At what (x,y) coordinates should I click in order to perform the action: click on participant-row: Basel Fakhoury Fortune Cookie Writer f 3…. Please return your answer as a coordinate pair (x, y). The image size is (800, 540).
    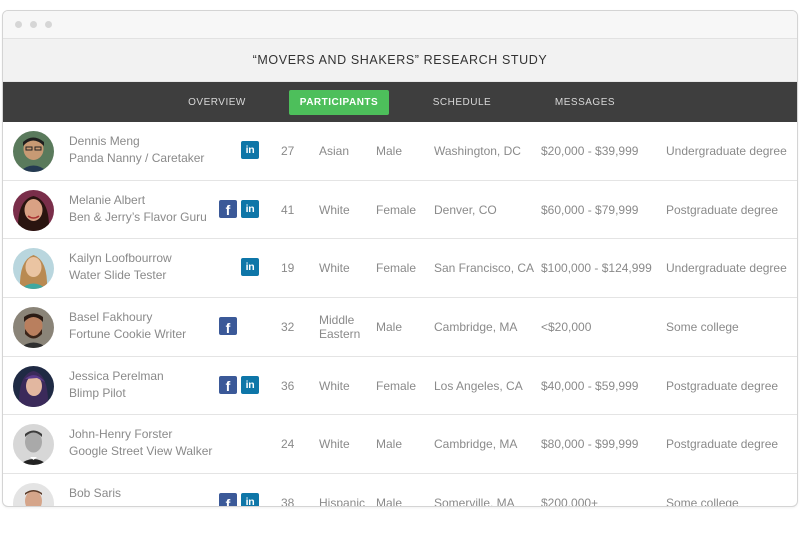
    Looking at the image, I should click on (400, 327).